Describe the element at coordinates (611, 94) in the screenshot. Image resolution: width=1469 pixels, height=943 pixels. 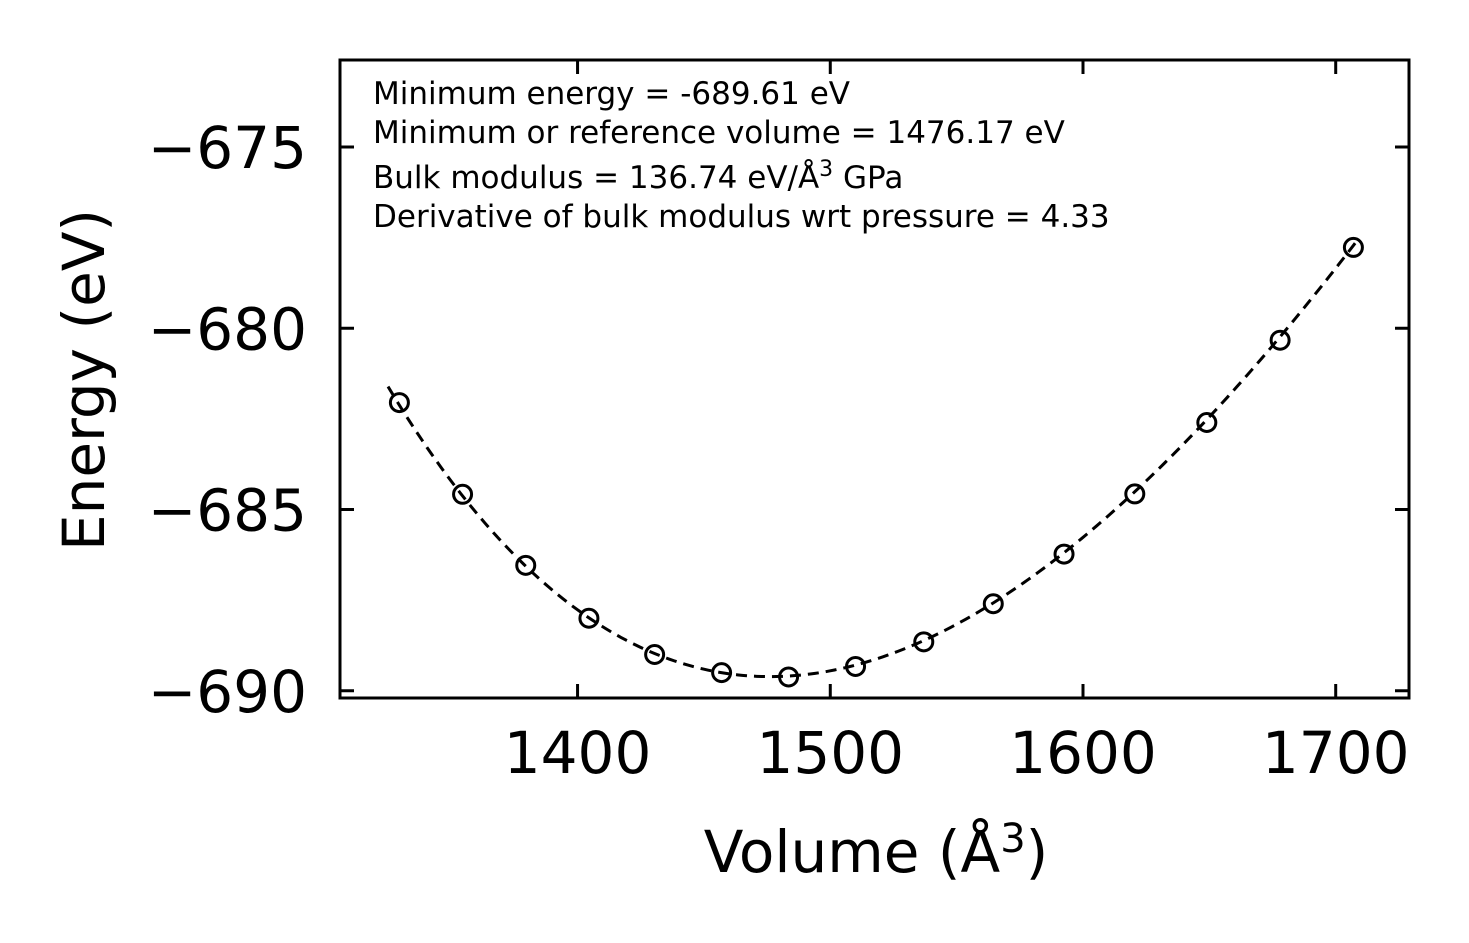
I see `annotation-minimum-energy: Minimum energy = -689.61 eV` at that location.